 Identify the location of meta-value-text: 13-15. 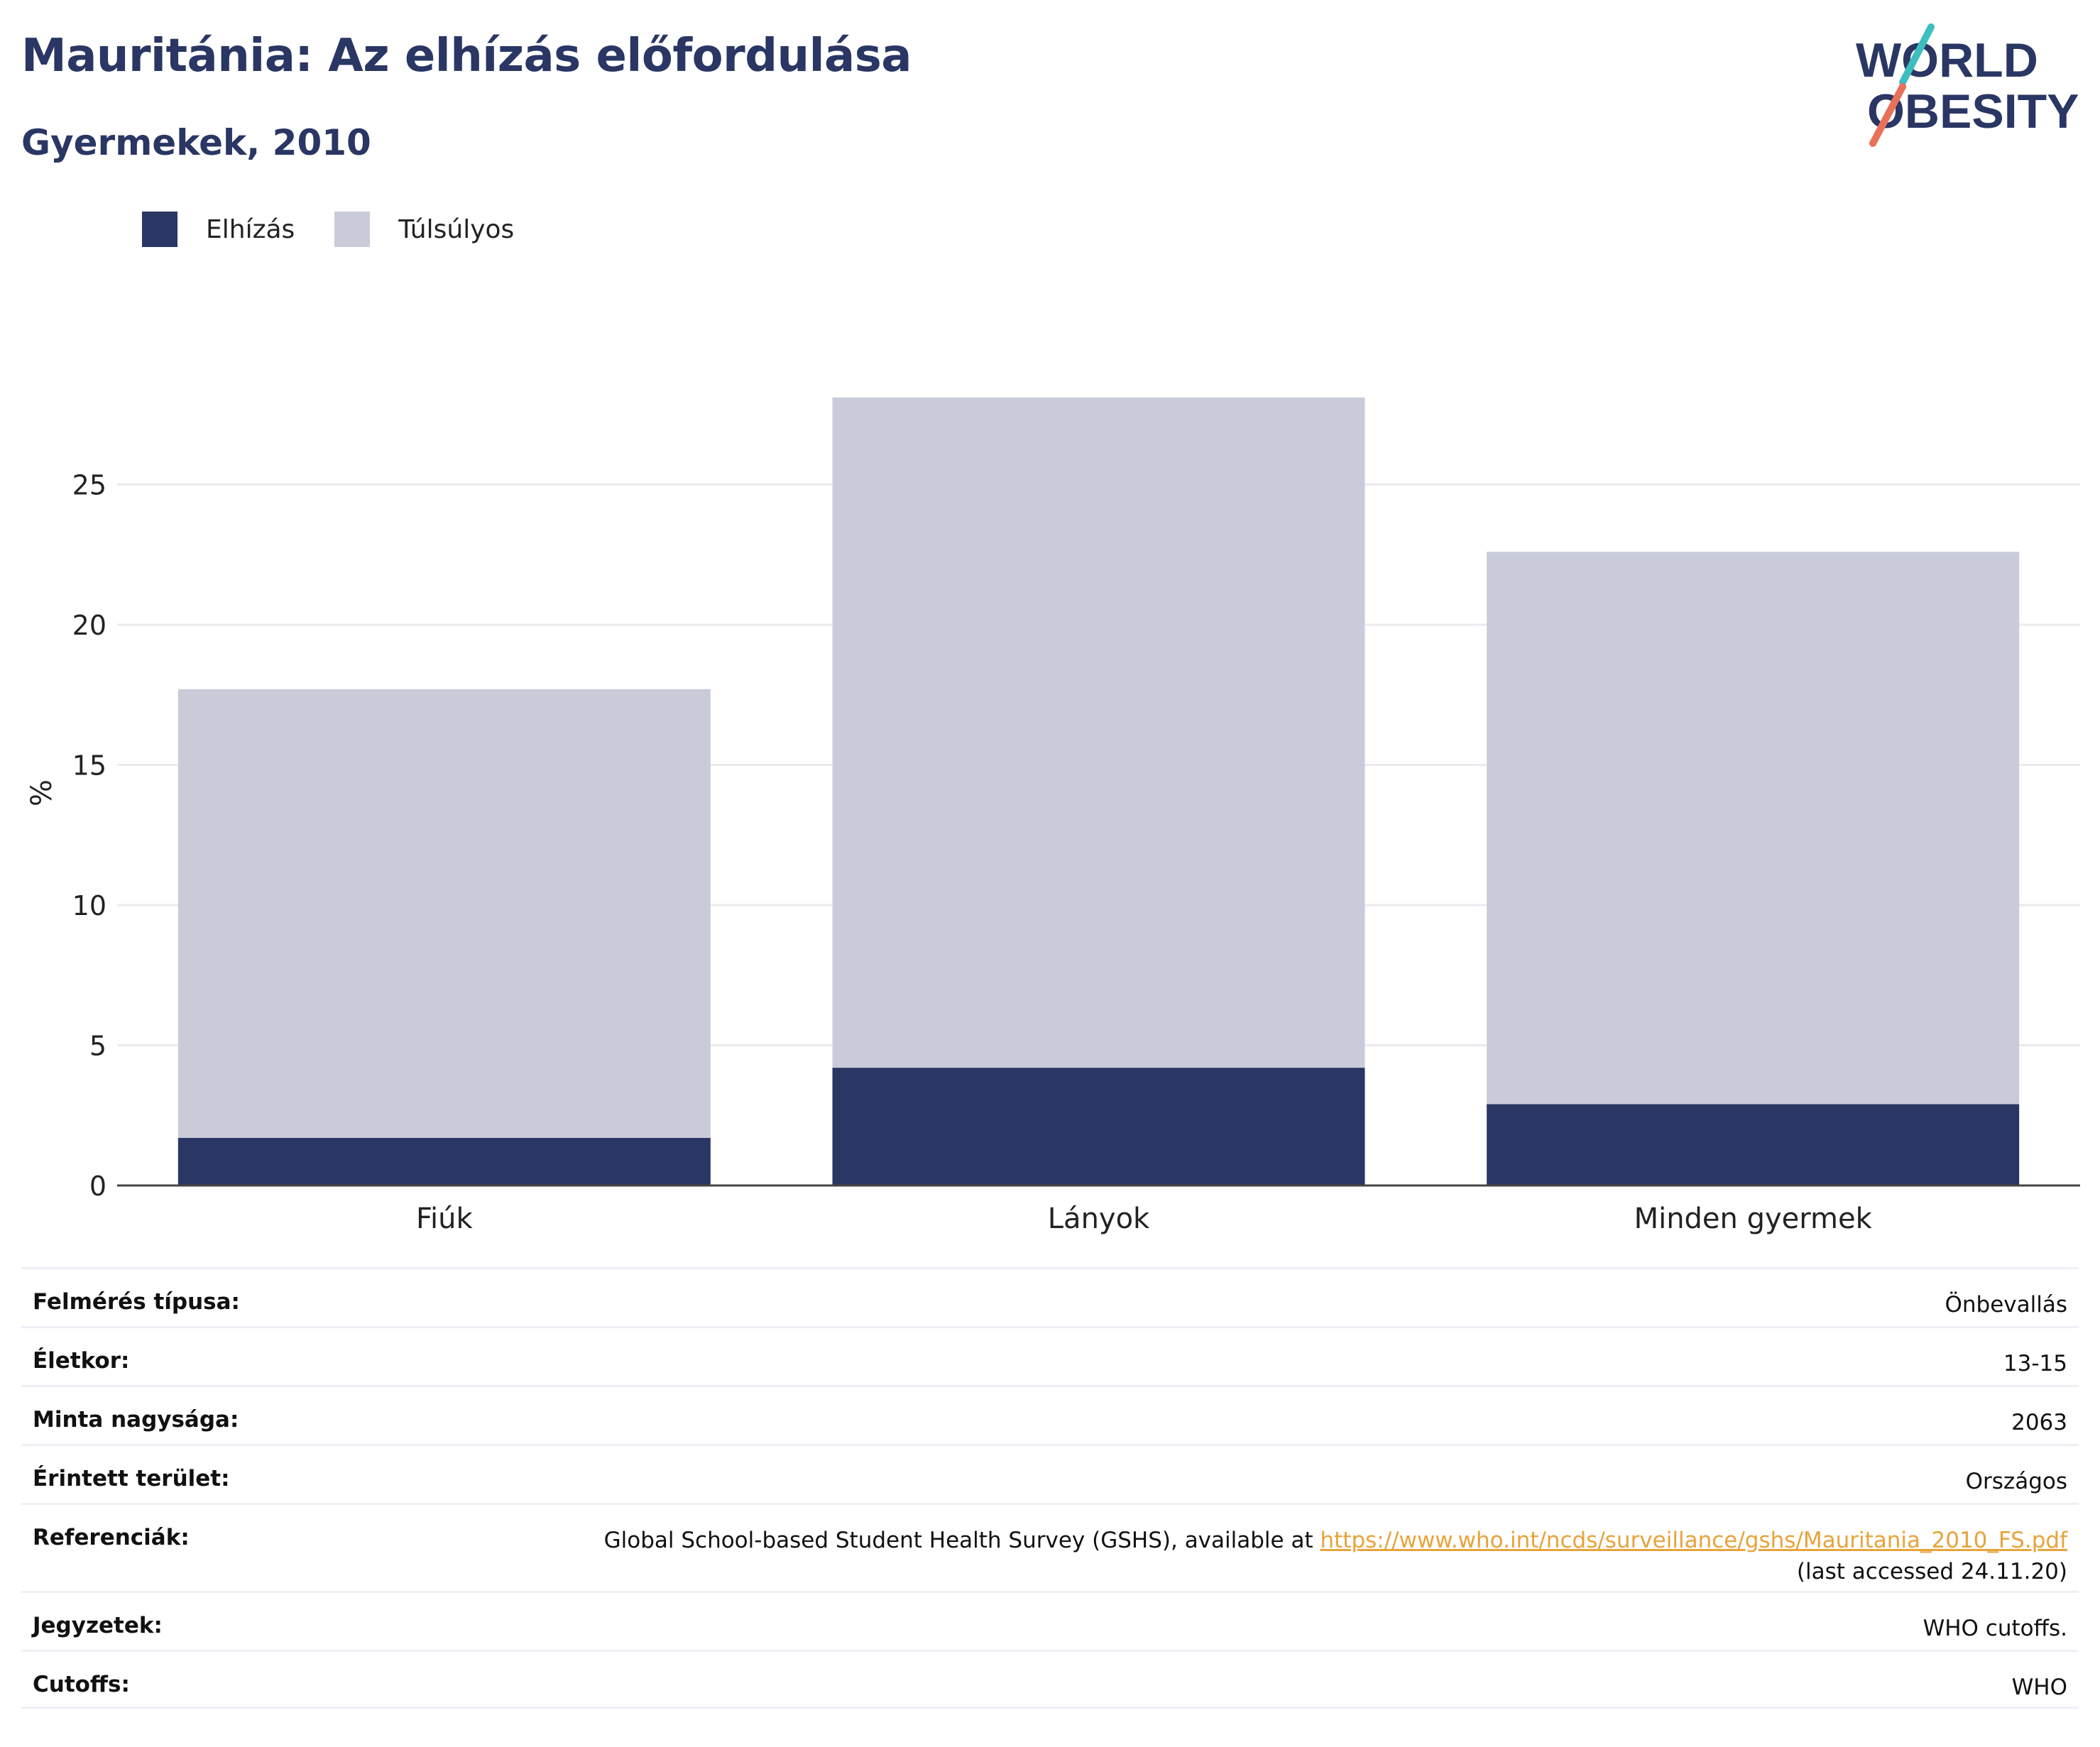
(2035, 1363).